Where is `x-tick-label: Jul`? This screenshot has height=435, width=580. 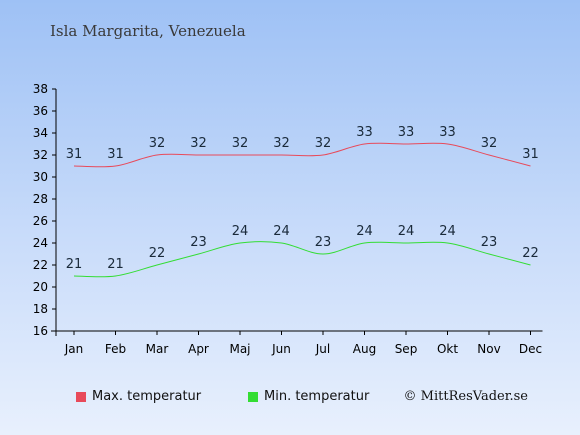 x-tick-label: Jul is located at coordinates (322, 349).